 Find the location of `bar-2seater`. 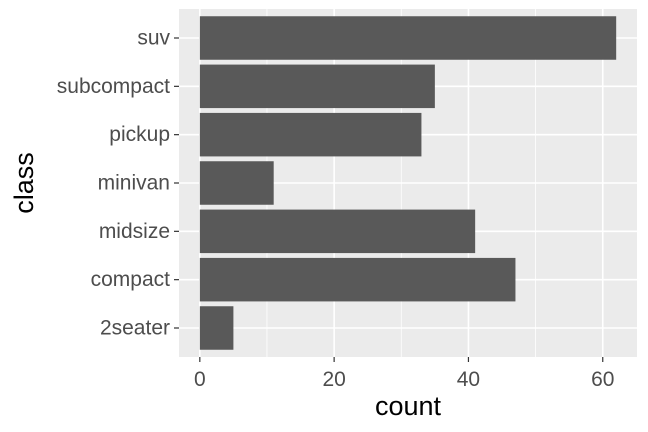

bar-2seater is located at coordinates (216, 328).